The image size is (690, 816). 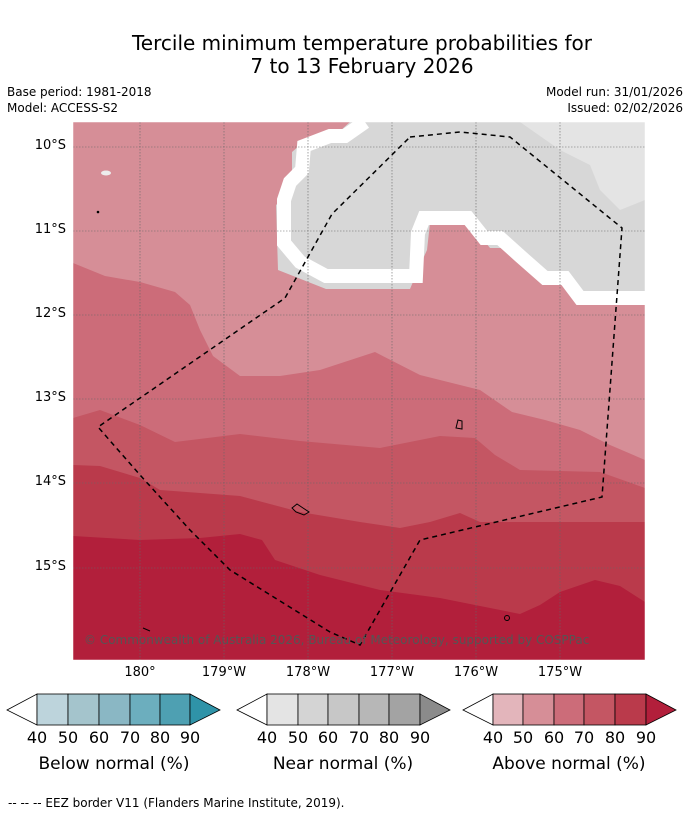 What do you see at coordinates (300, 509) in the screenshot?
I see `island-central` at bounding box center [300, 509].